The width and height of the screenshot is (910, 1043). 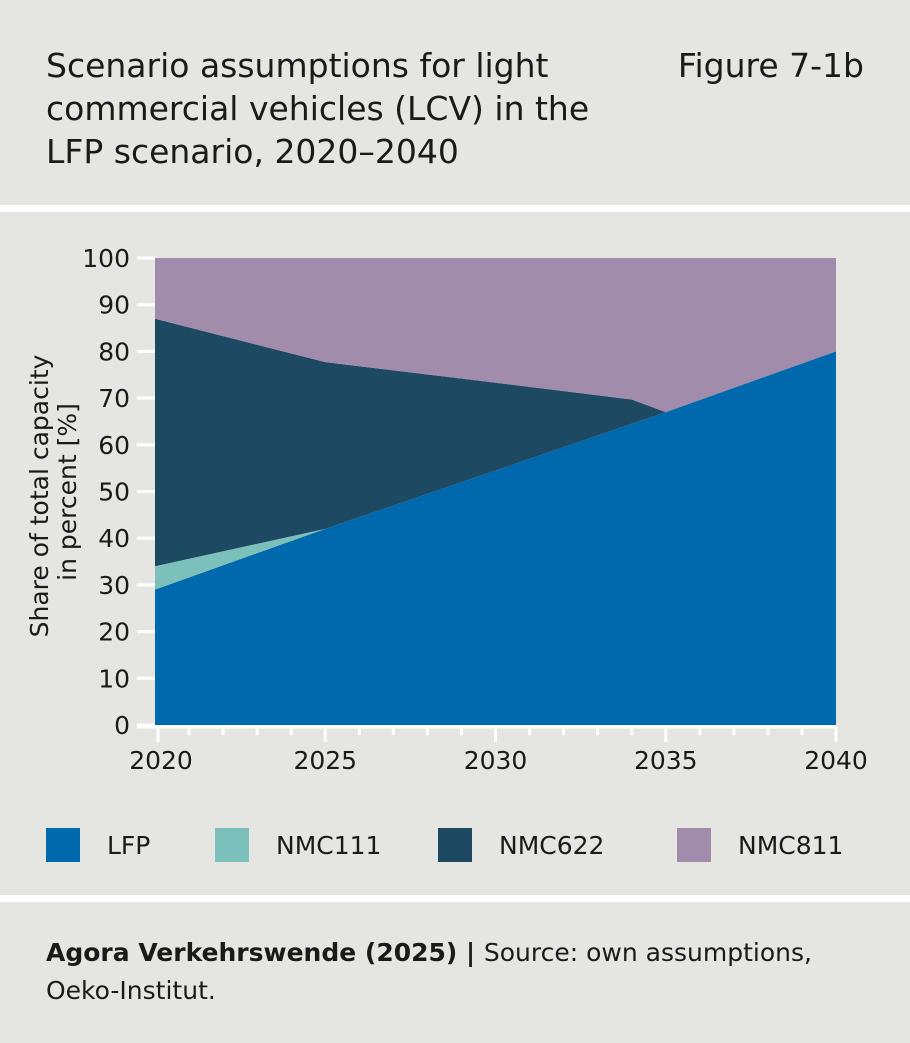 What do you see at coordinates (694, 845) in the screenshot?
I see `legend-swatch-nmc811` at bounding box center [694, 845].